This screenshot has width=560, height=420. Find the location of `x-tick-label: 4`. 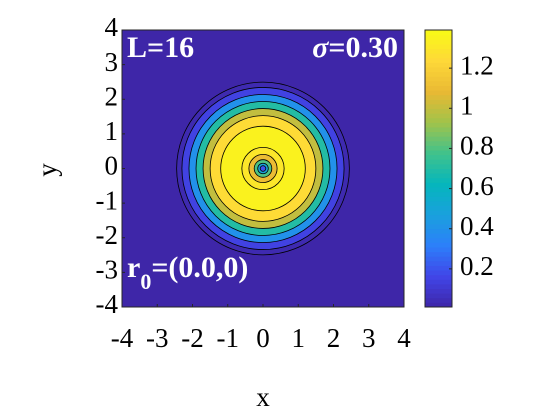

x-tick-label: 4 is located at coordinates (404, 338).